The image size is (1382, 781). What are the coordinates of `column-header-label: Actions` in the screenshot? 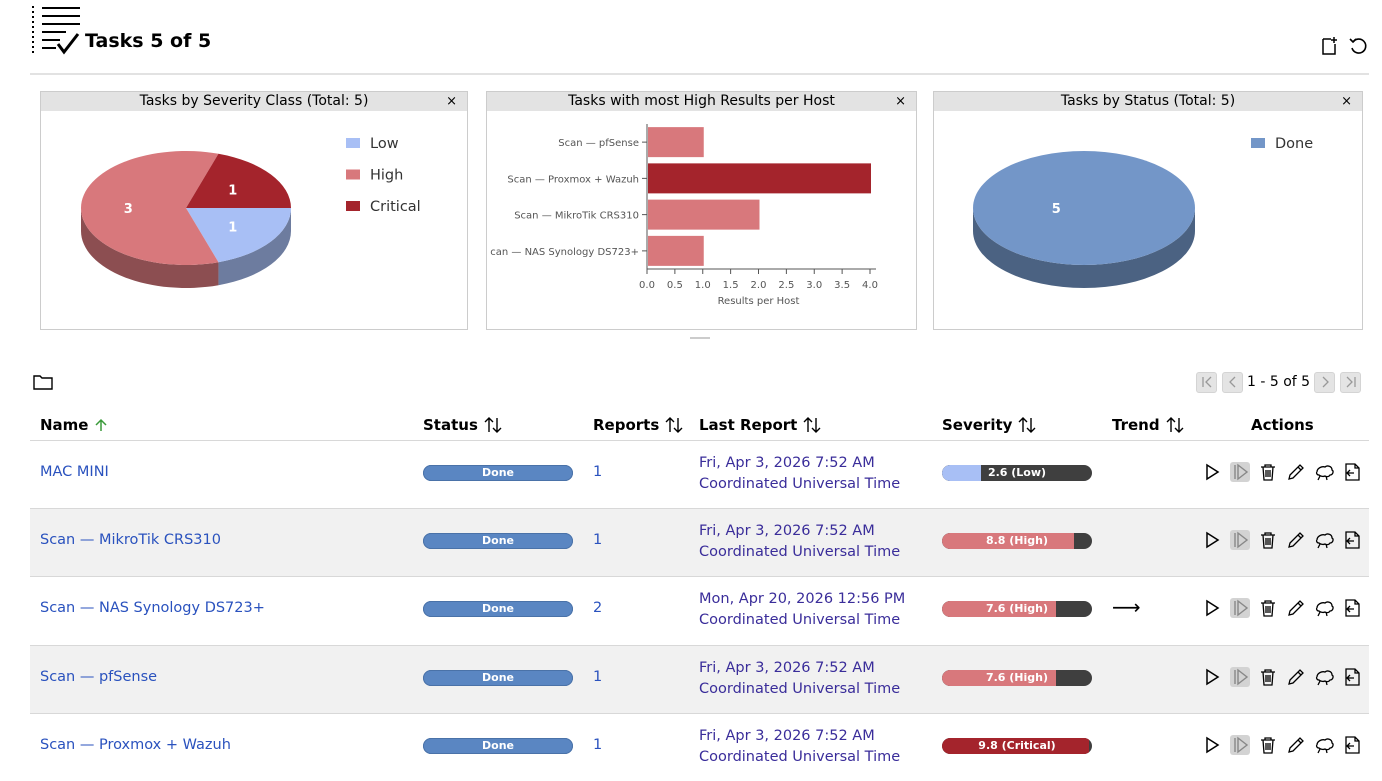 It's located at (1282, 425).